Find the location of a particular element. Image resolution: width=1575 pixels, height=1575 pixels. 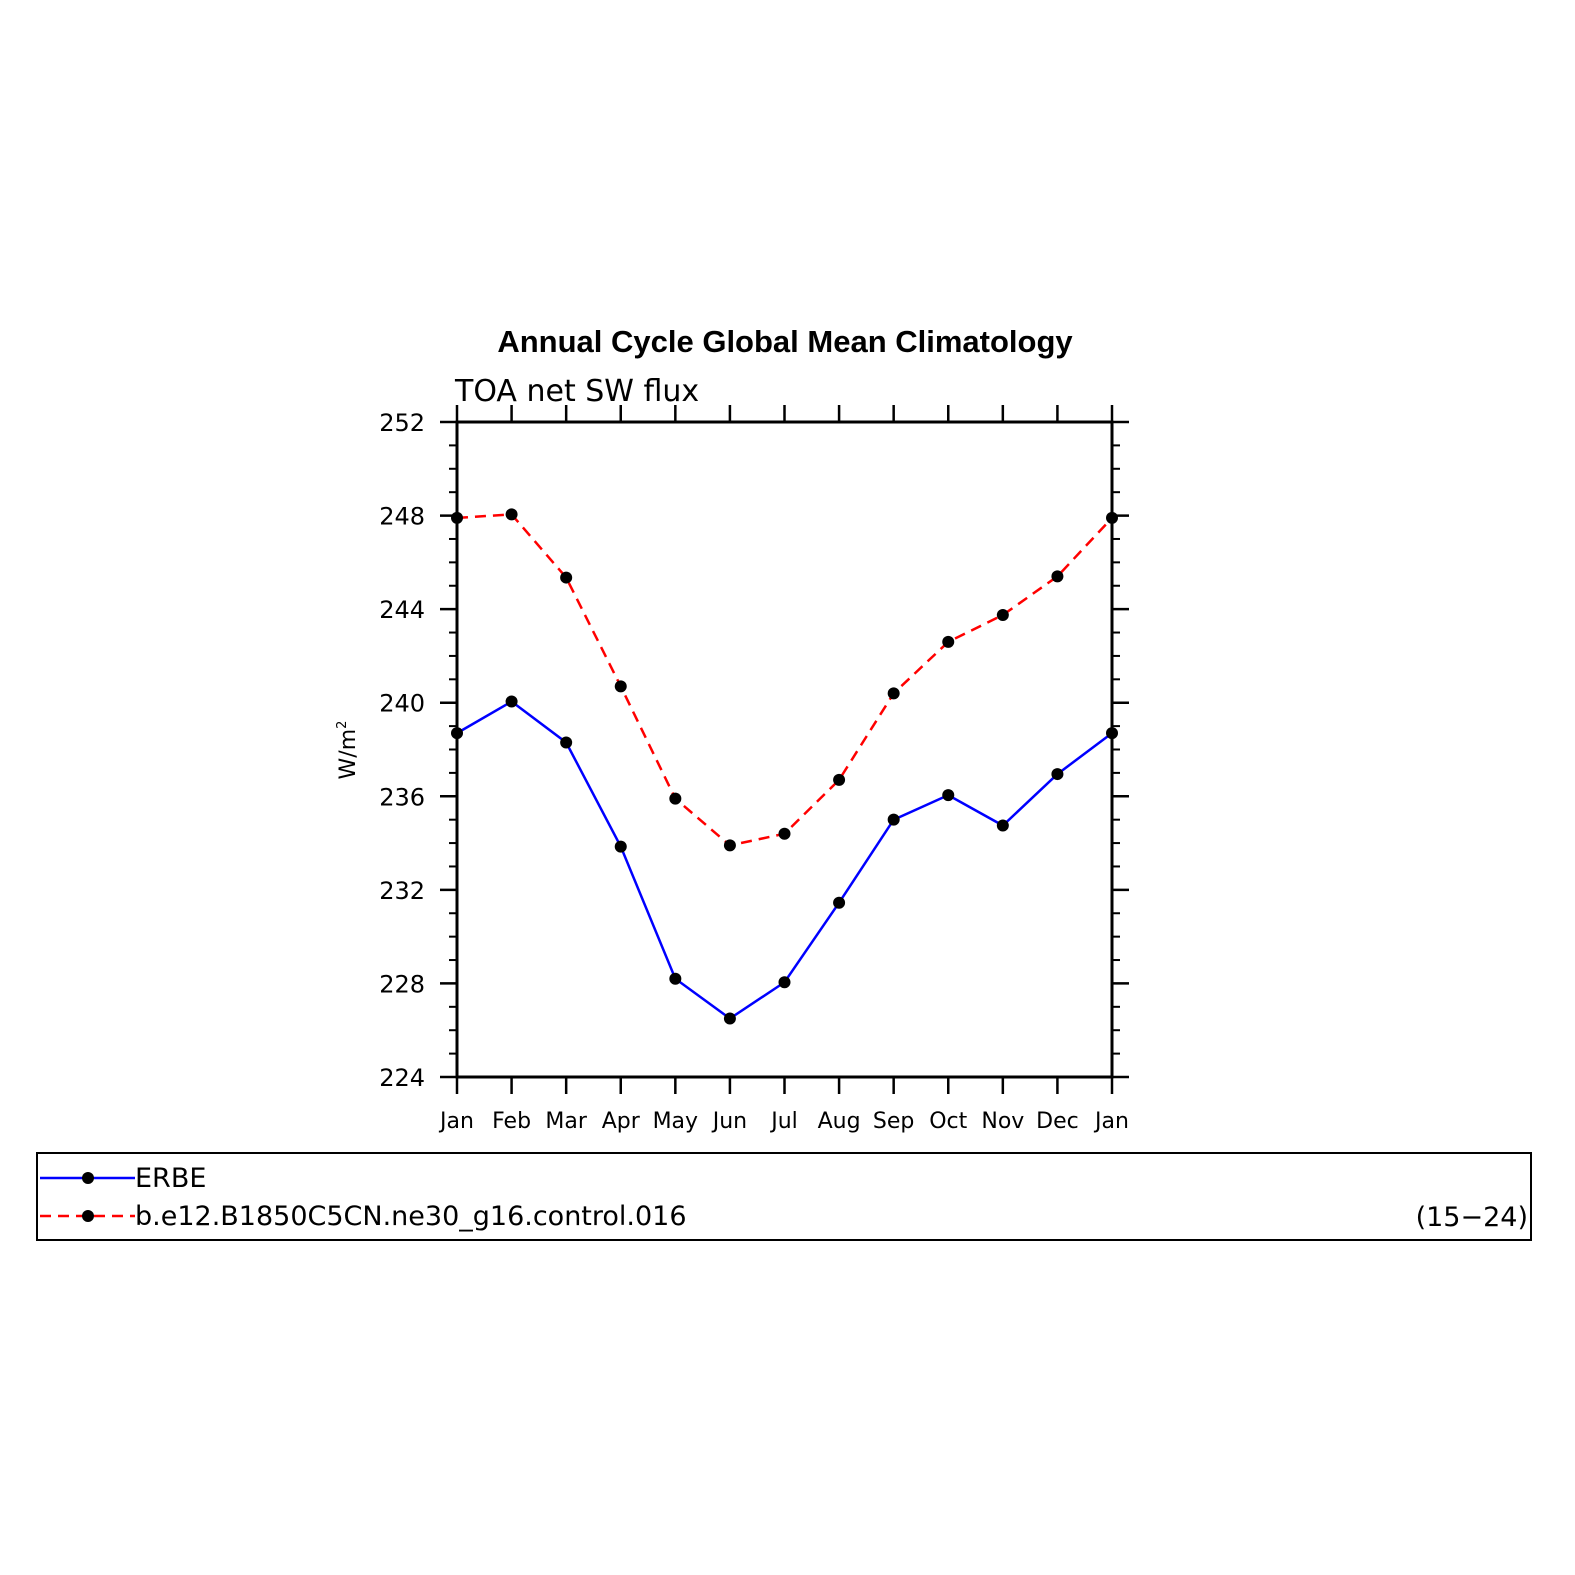

chart-subtitle: TOA net SW flux is located at coordinates (576, 391).